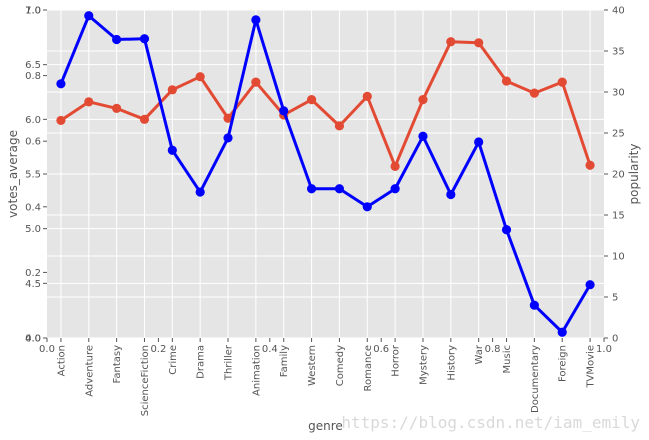 This screenshot has height=440, width=649. I want to click on right-tick-label: 25, so click(618, 134).